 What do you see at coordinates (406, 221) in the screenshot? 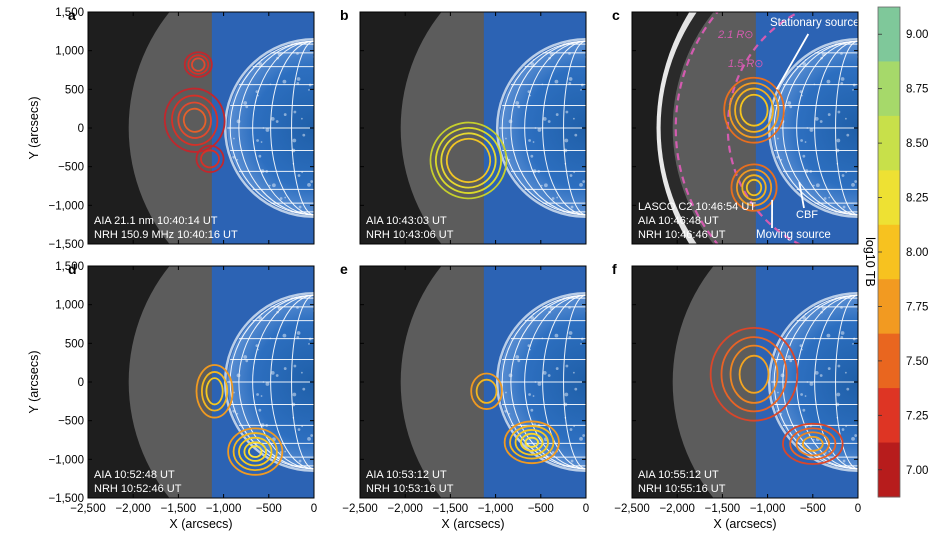
I see `timestamp-line: AIA 10:43:03 UT` at bounding box center [406, 221].